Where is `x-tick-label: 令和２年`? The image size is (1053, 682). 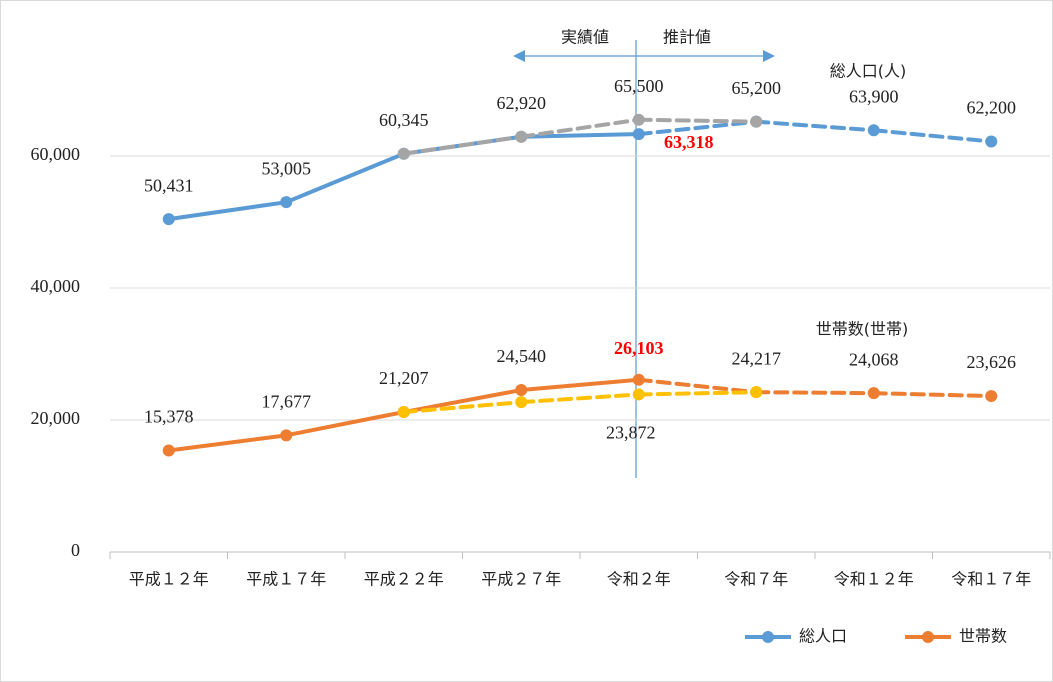 x-tick-label: 令和２年 is located at coordinates (639, 579).